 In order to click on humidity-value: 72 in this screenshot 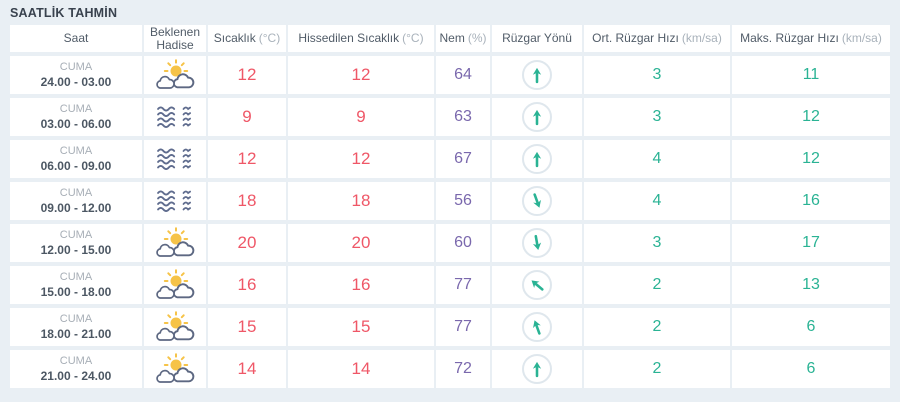, I will do `click(463, 369)`.